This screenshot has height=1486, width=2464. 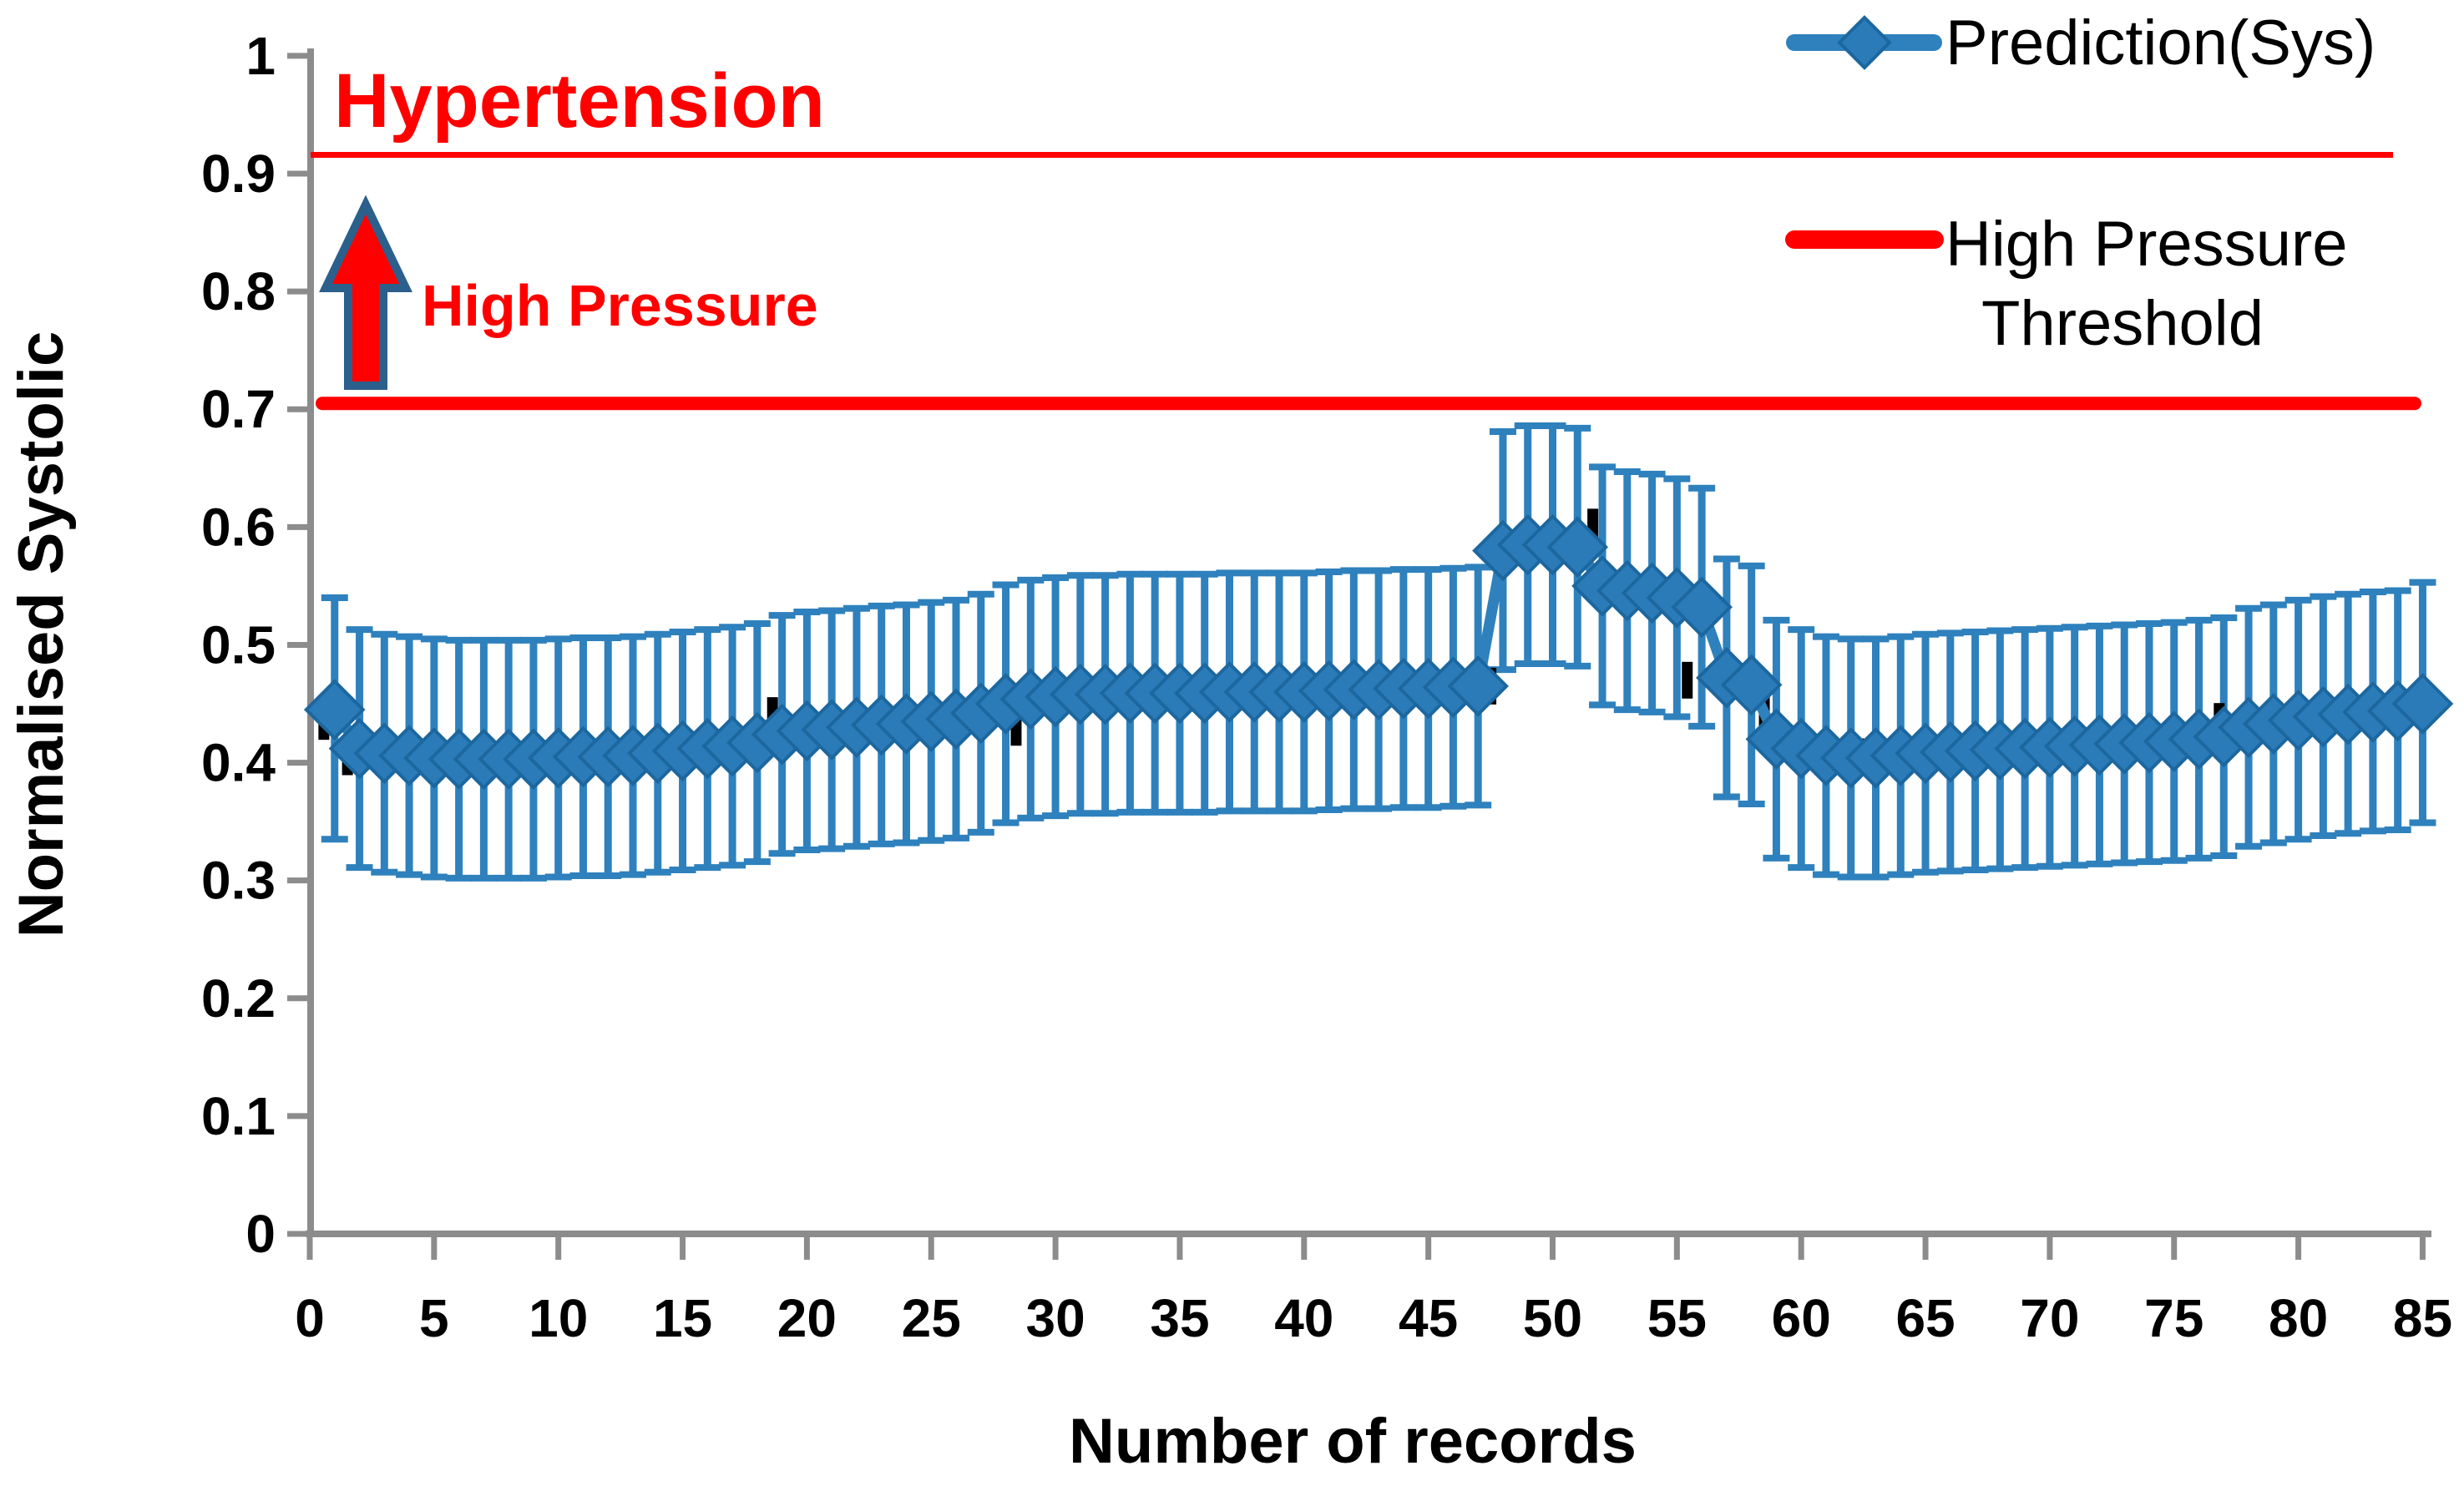 I want to click on x-tick-label: 50, so click(x=1553, y=1318).